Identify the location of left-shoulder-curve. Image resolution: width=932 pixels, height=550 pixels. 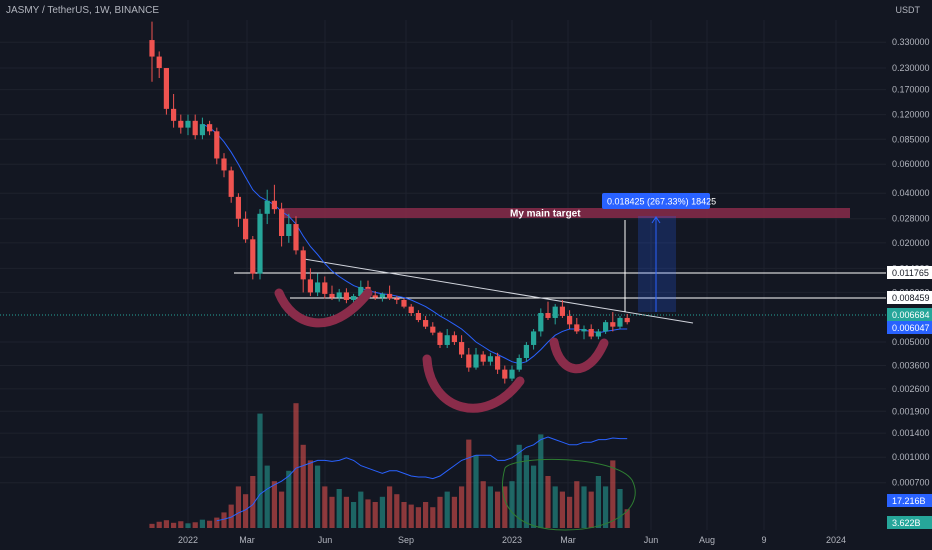
(323, 308).